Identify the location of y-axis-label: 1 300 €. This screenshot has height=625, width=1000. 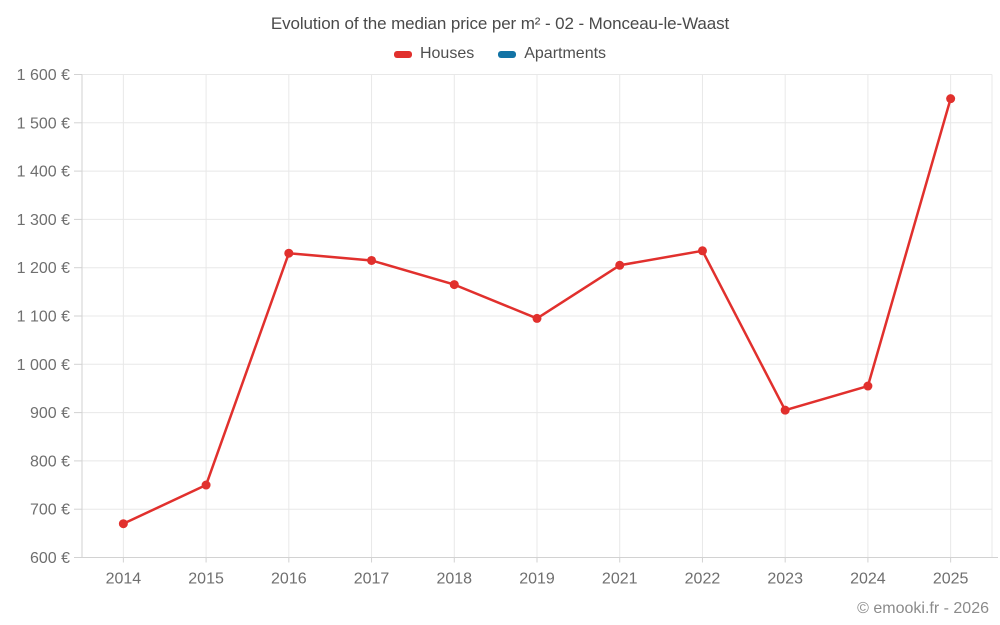
(43, 220).